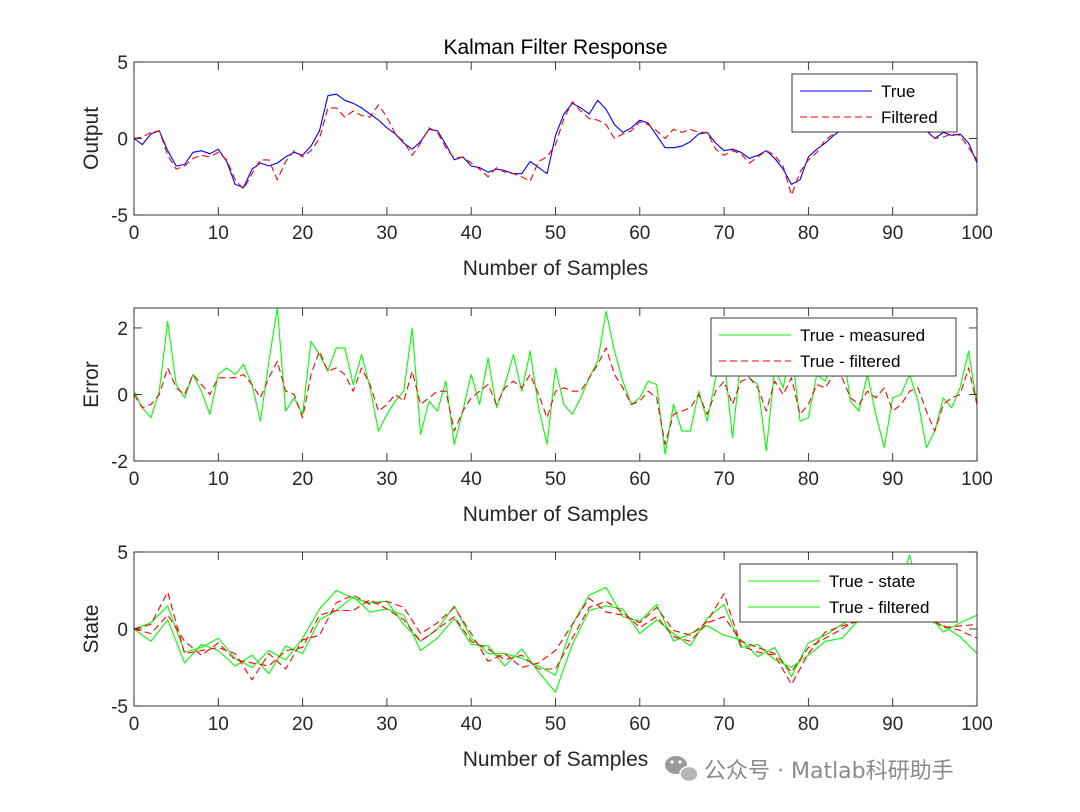 Image resolution: width=1080 pixels, height=812 pixels. I want to click on legend-label: True - state, so click(872, 581).